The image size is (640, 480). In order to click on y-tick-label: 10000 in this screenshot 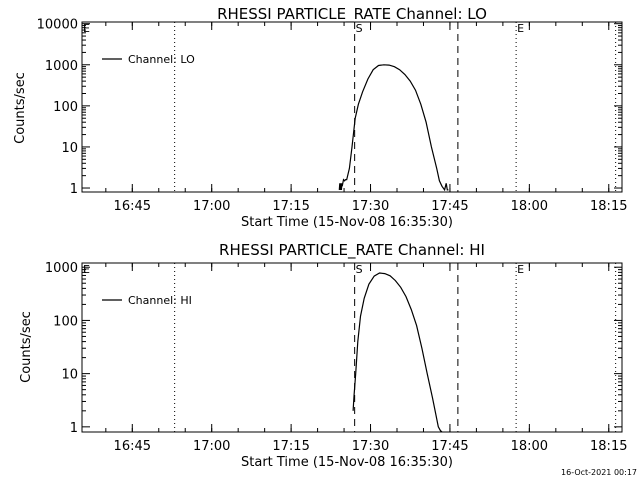, I will do `click(57, 25)`.